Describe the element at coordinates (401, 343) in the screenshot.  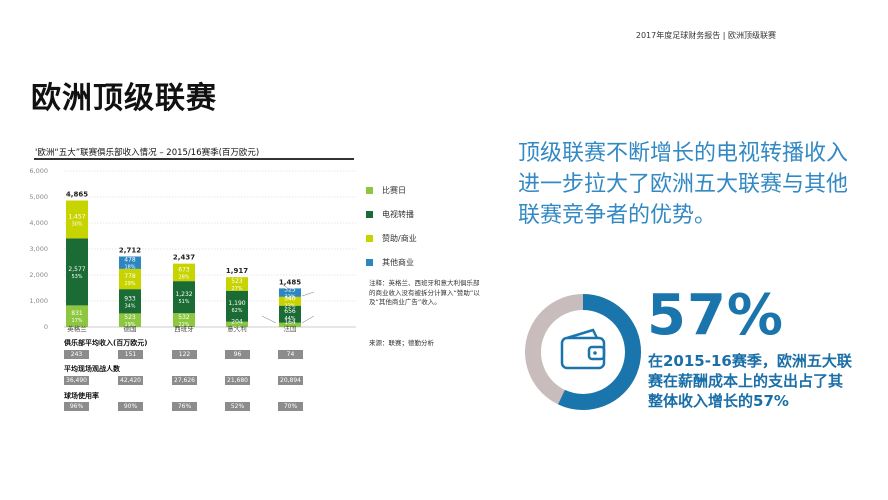
I see `chart-source: 来源：联赛；德勤分析` at that location.